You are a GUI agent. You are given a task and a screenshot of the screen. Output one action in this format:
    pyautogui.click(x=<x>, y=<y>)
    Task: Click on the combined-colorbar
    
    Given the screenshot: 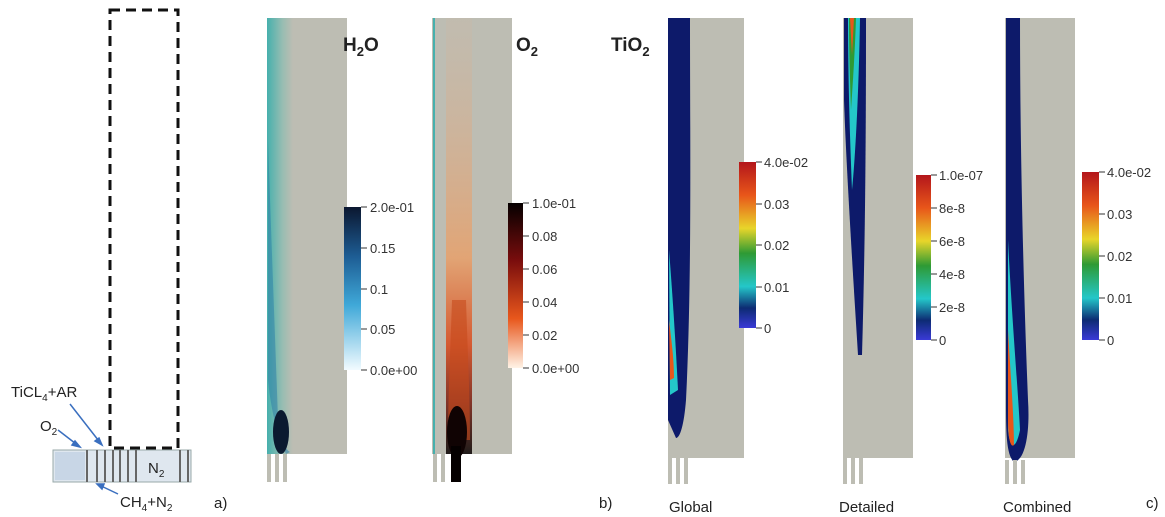 What is the action you would take?
    pyautogui.click(x=1090, y=256)
    